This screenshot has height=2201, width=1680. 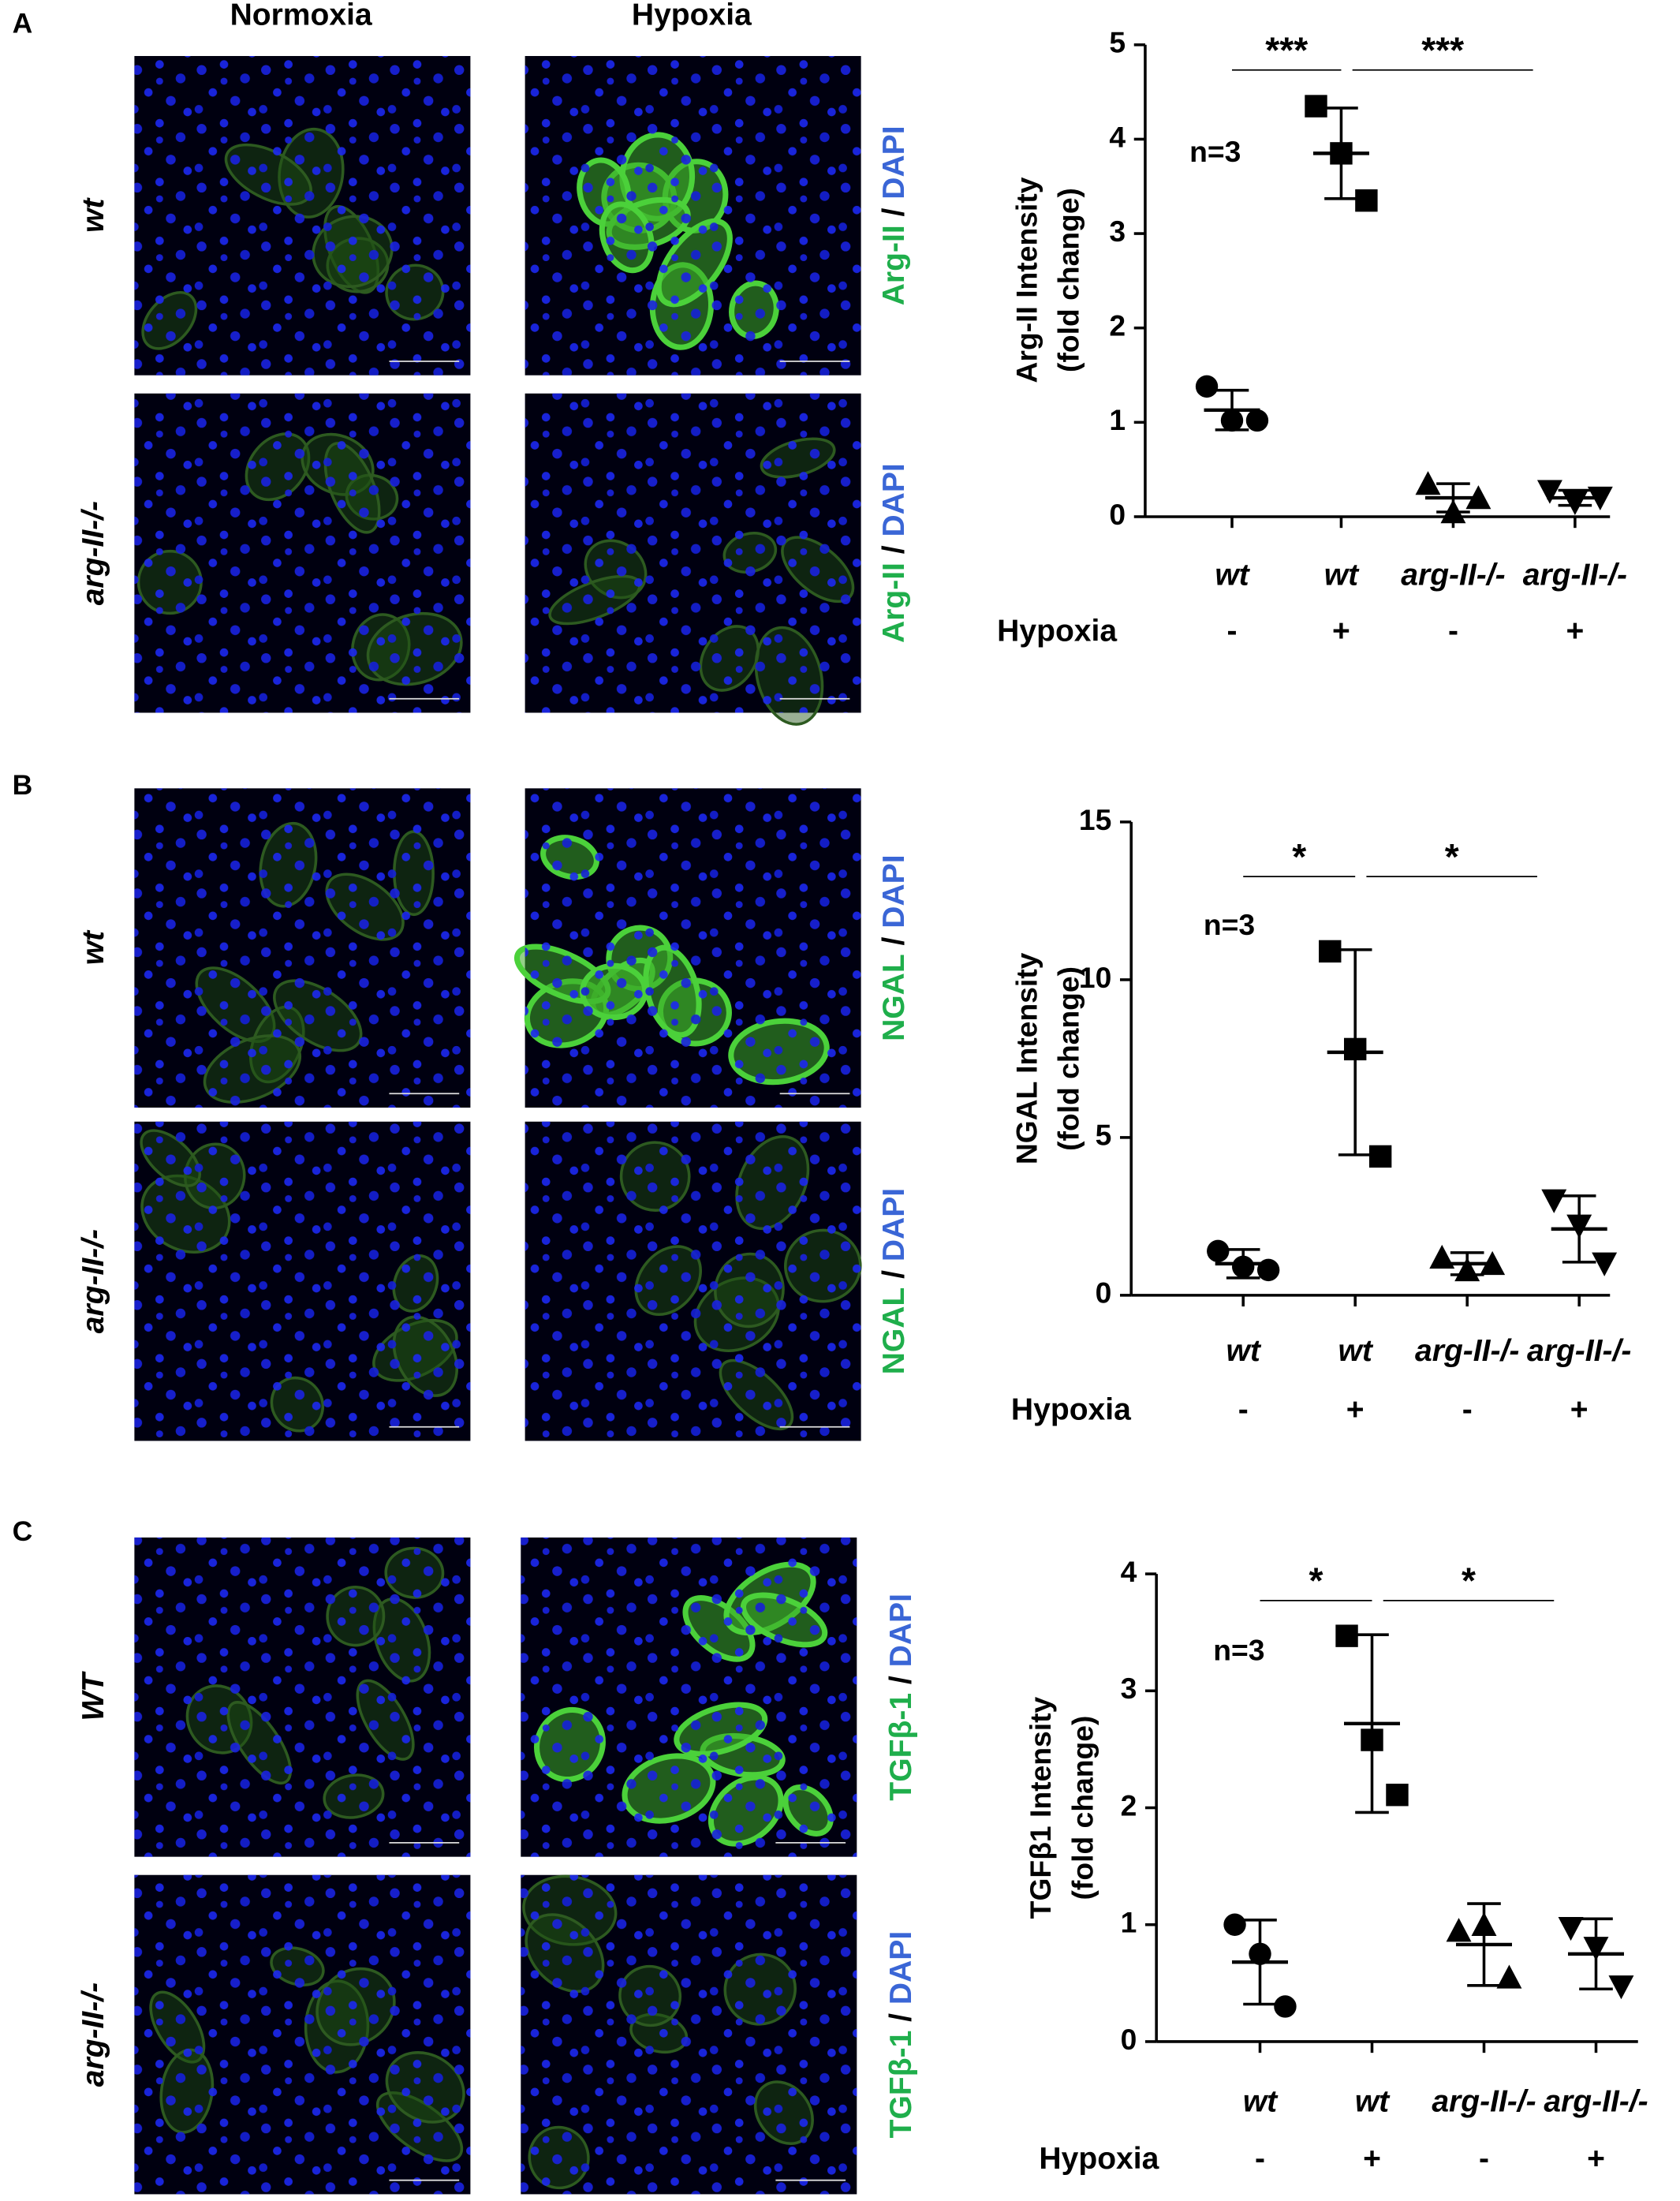 What do you see at coordinates (23, 785) in the screenshot?
I see `panel-letter: B` at bounding box center [23, 785].